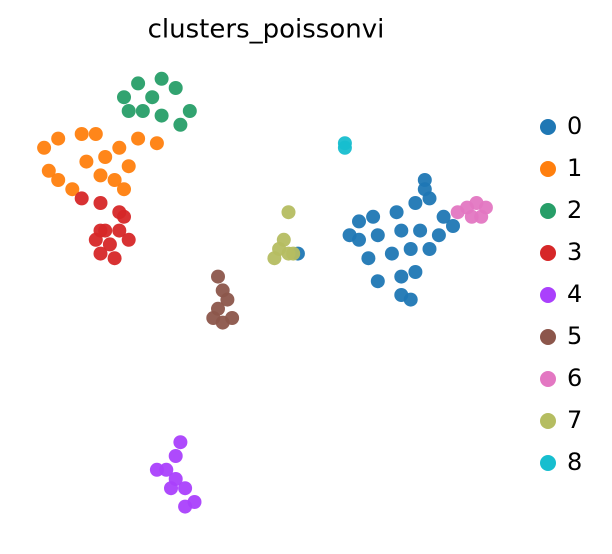  I want to click on chart-title: clusters_poissonvi, so click(266, 30).